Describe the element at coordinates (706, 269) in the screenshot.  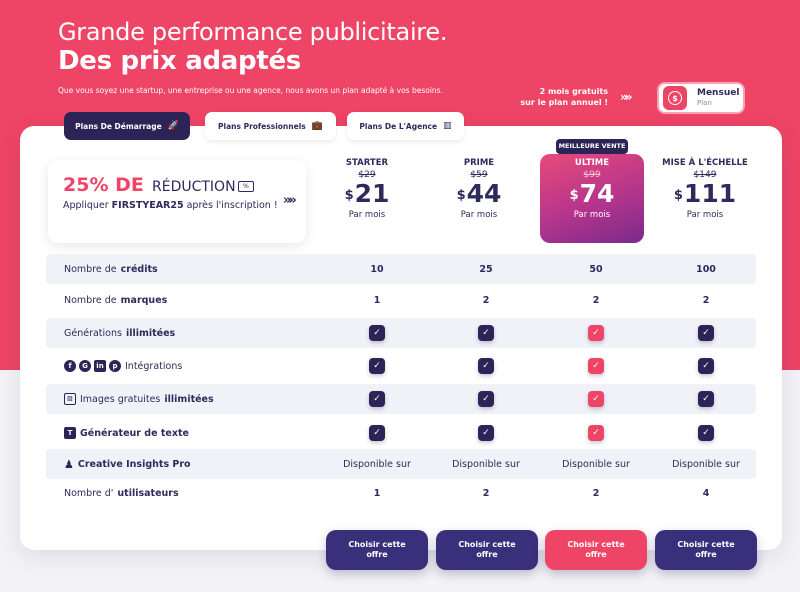
I see `cell-scale: 100` at that location.